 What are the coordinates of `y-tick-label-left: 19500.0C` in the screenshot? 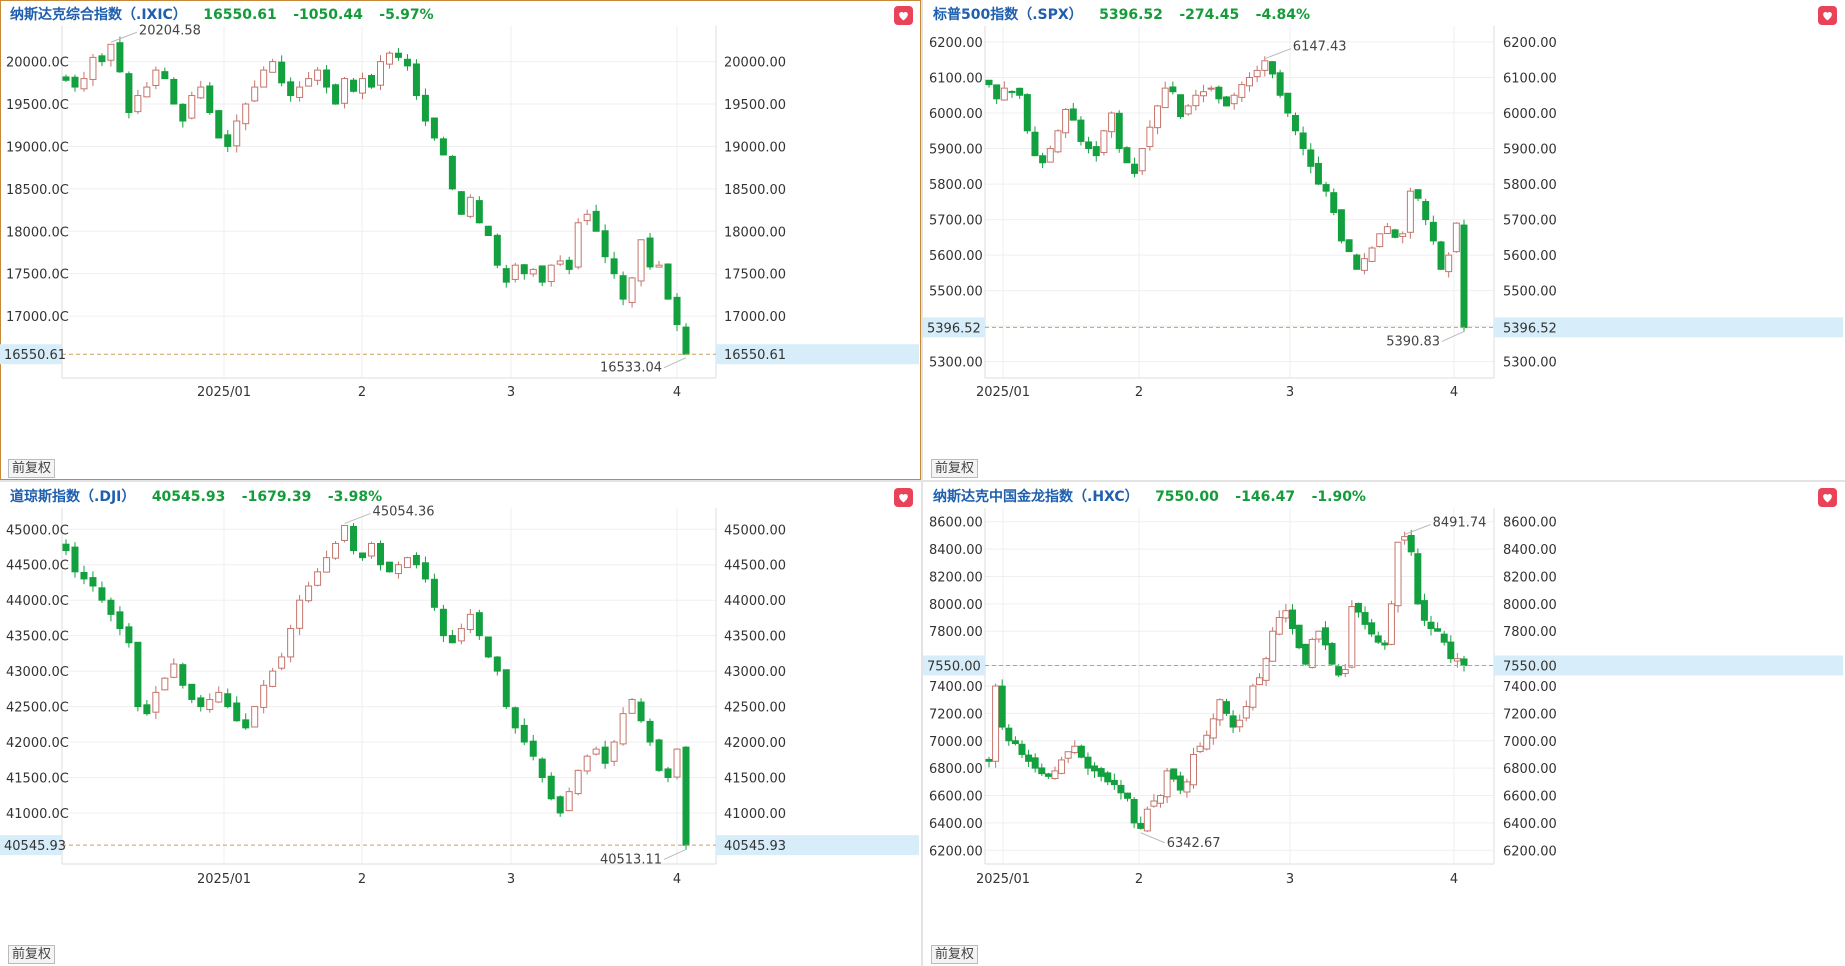 It's located at (37, 105).